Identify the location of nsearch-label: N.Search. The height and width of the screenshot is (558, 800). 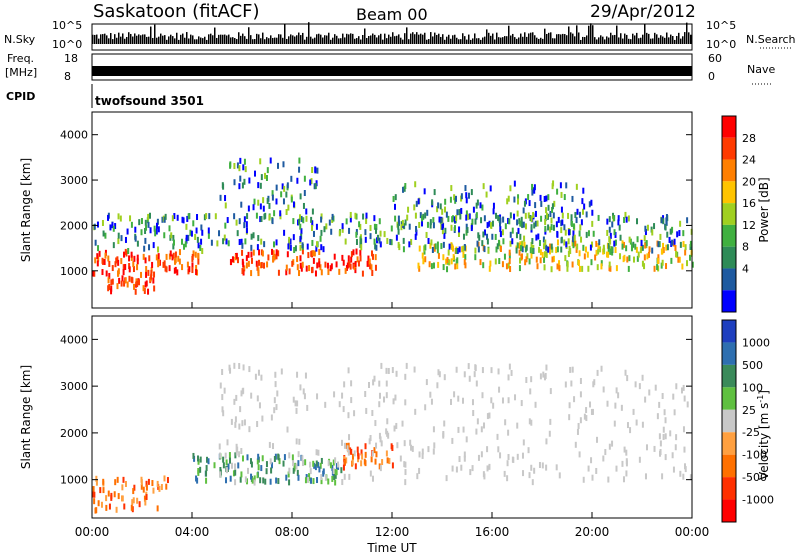
(771, 39).